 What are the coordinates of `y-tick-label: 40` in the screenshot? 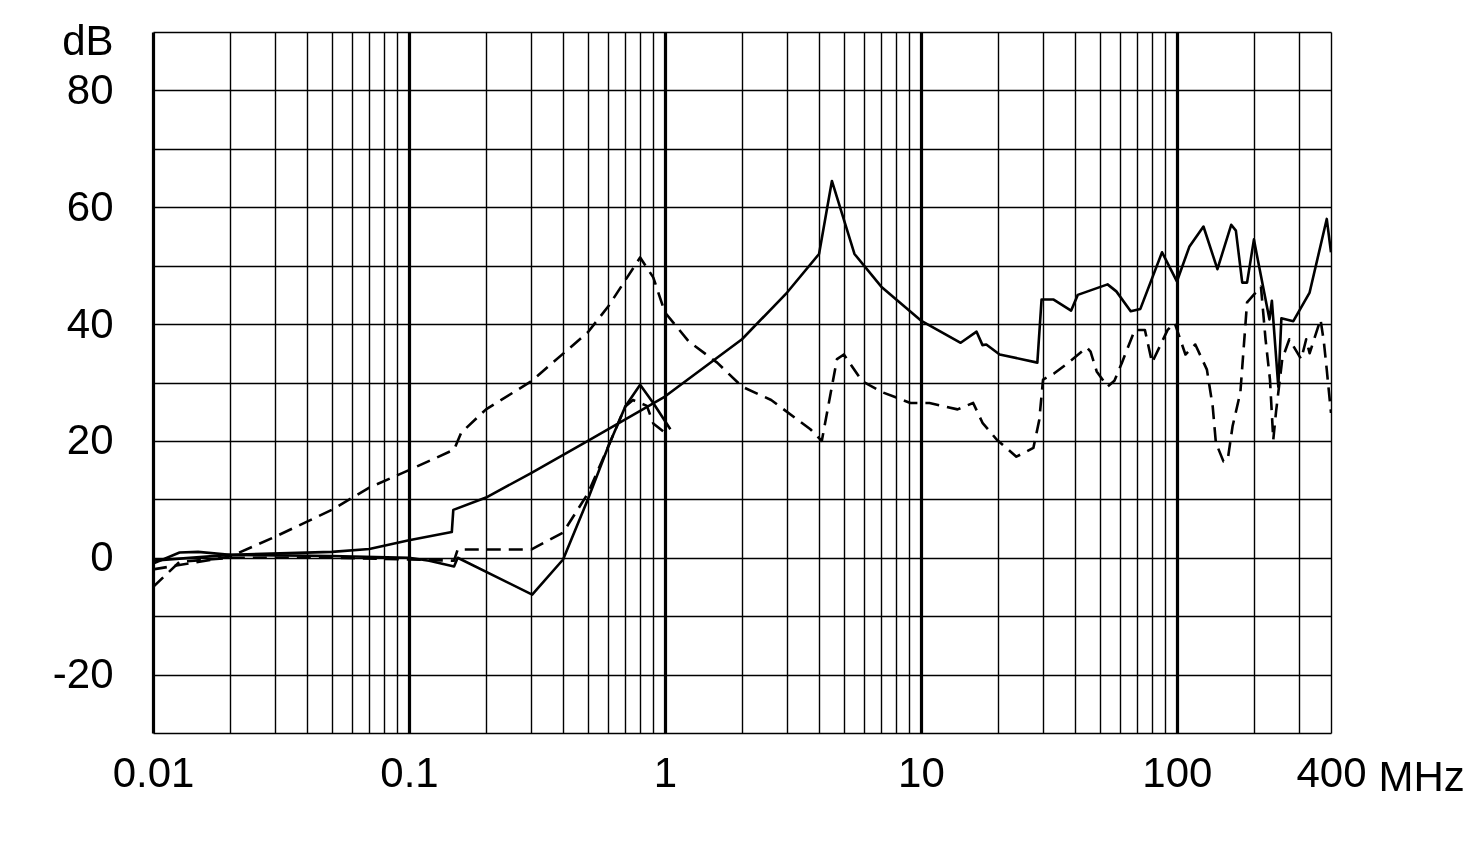 It's located at (90, 323).